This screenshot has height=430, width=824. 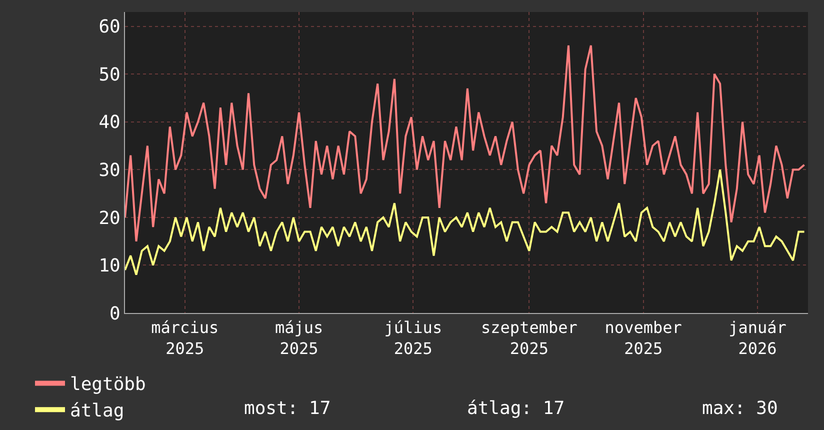 I want to click on legend-label: átlag, so click(x=97, y=411).